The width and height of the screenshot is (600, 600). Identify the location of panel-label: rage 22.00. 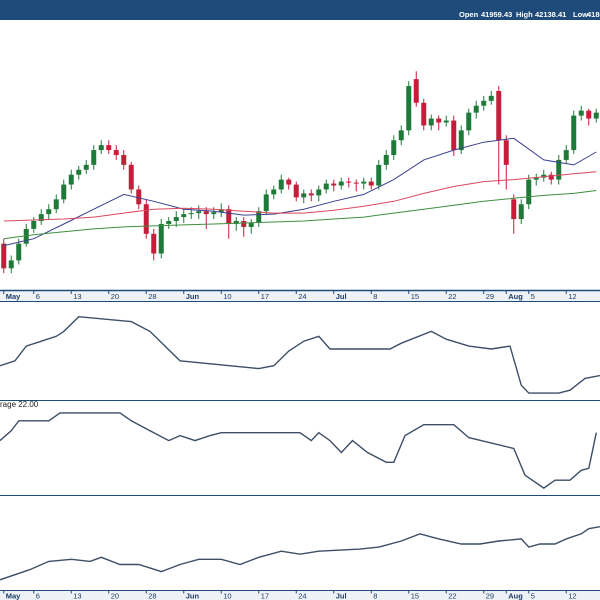
(19, 404).